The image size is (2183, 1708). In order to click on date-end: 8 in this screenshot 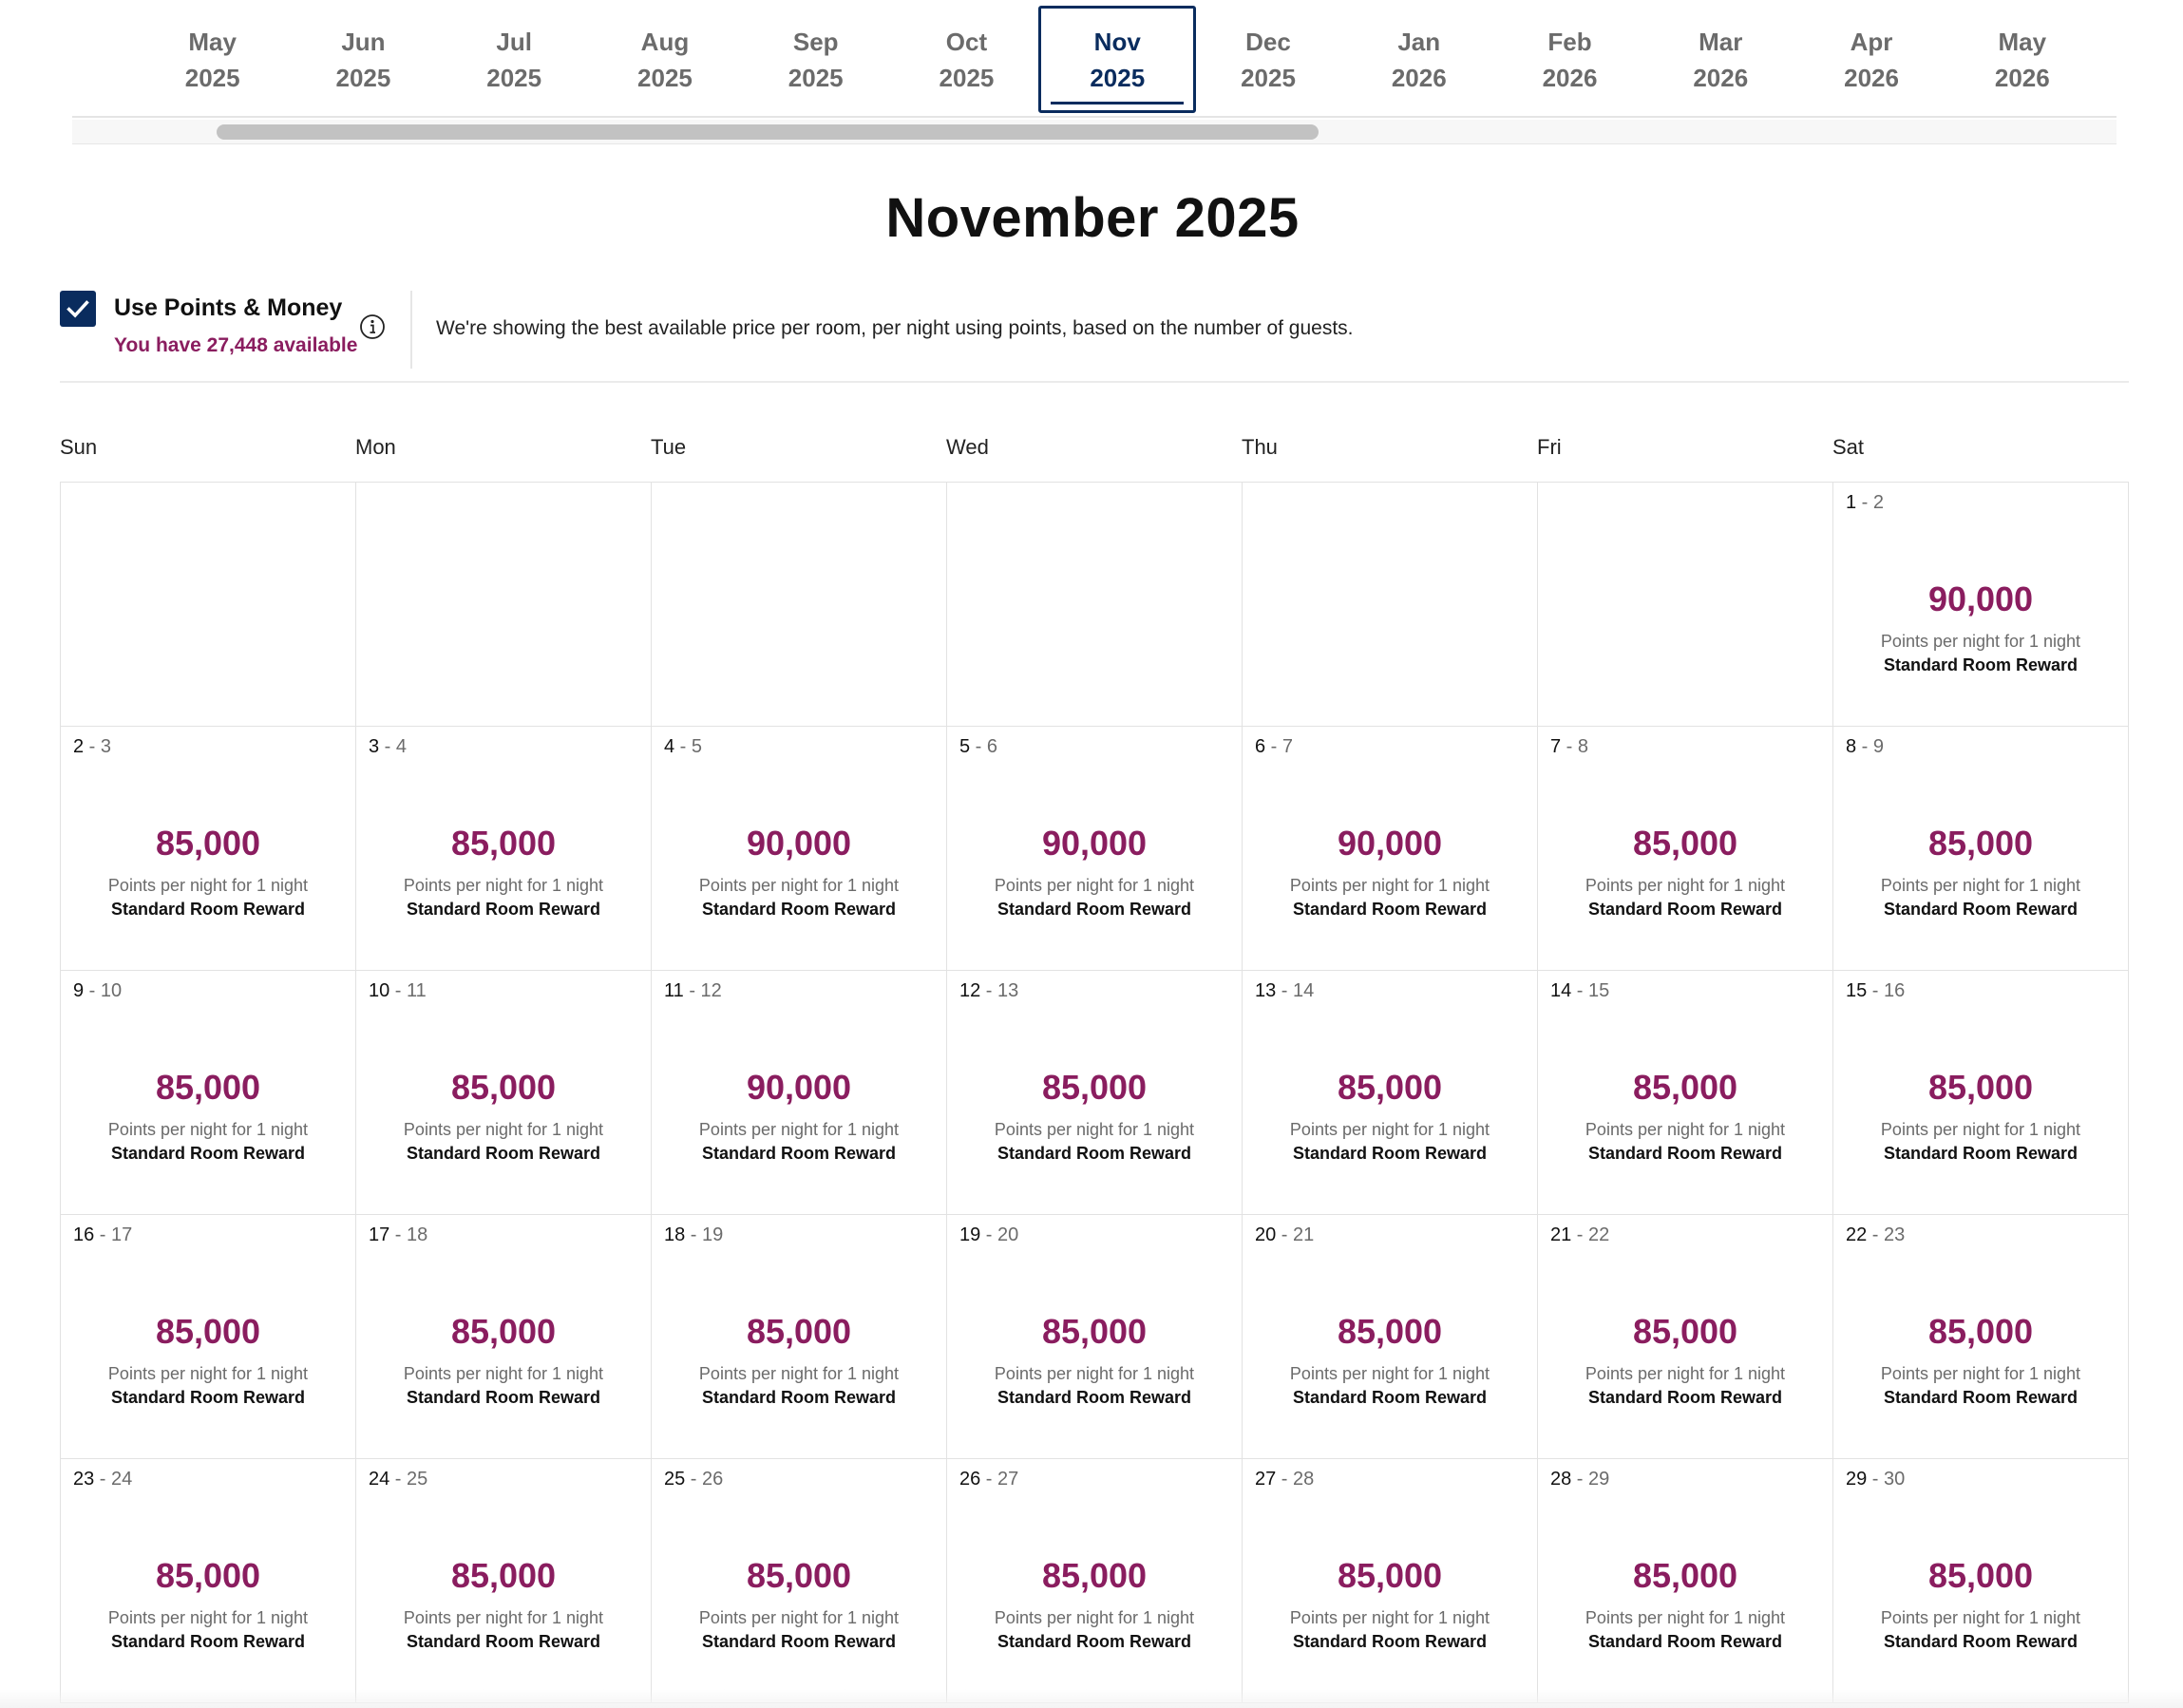, I will do `click(1583, 746)`.